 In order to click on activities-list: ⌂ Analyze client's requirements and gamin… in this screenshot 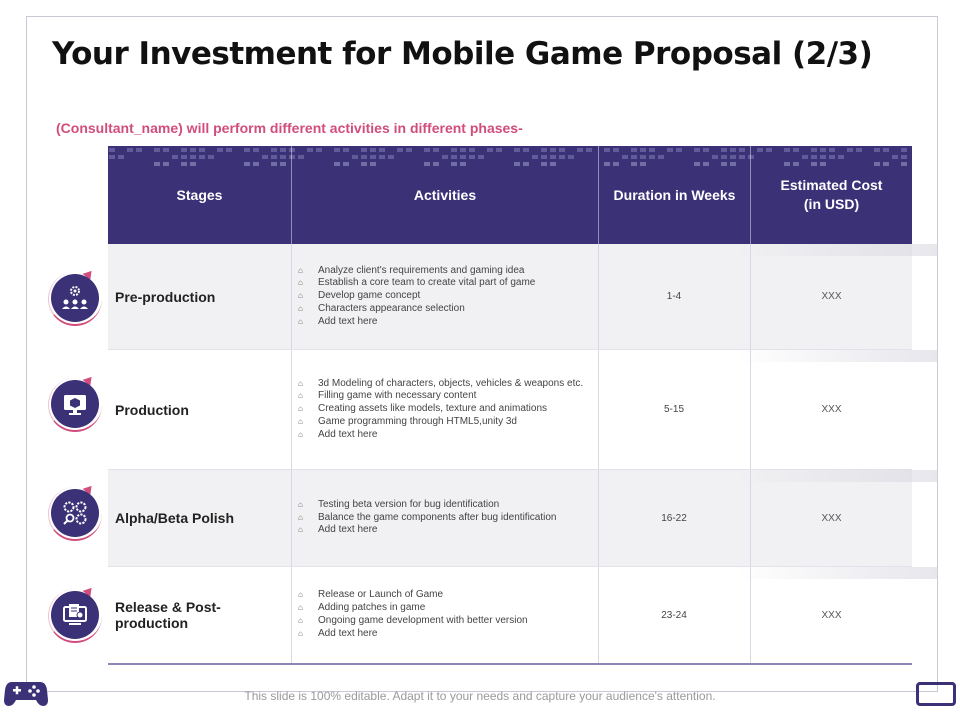, I will do `click(416, 297)`.